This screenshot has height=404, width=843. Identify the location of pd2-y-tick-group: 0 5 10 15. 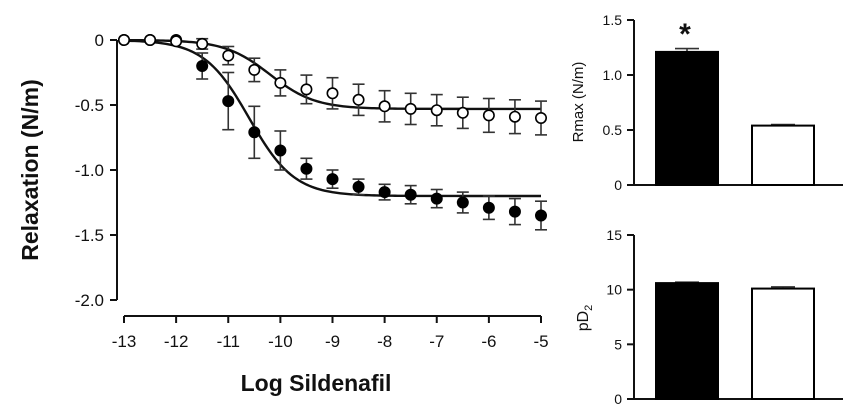
(620, 315).